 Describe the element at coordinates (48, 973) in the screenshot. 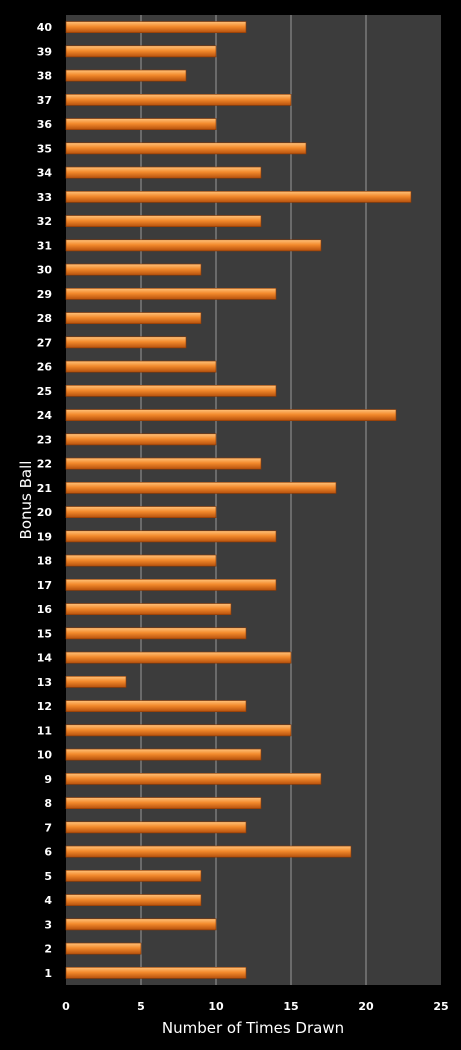

I see `y-tick-label: 1` at that location.